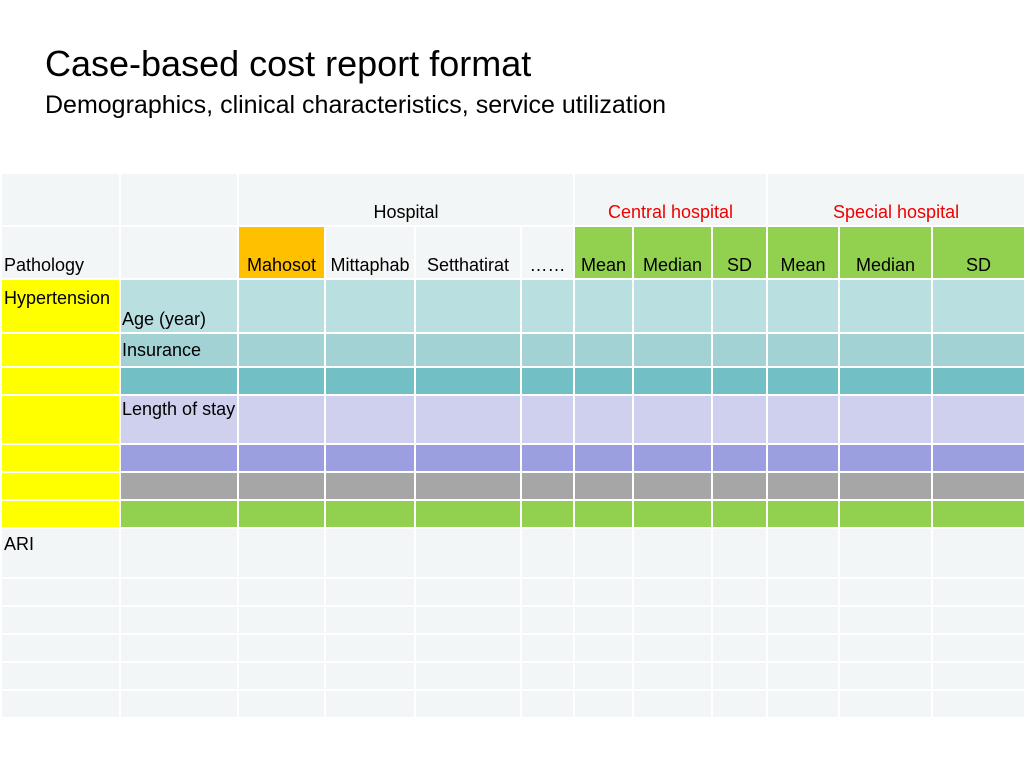 The width and height of the screenshot is (1024, 768). What do you see at coordinates (512, 306) in the screenshot?
I see `table-row: Hypertension Age (year)` at bounding box center [512, 306].